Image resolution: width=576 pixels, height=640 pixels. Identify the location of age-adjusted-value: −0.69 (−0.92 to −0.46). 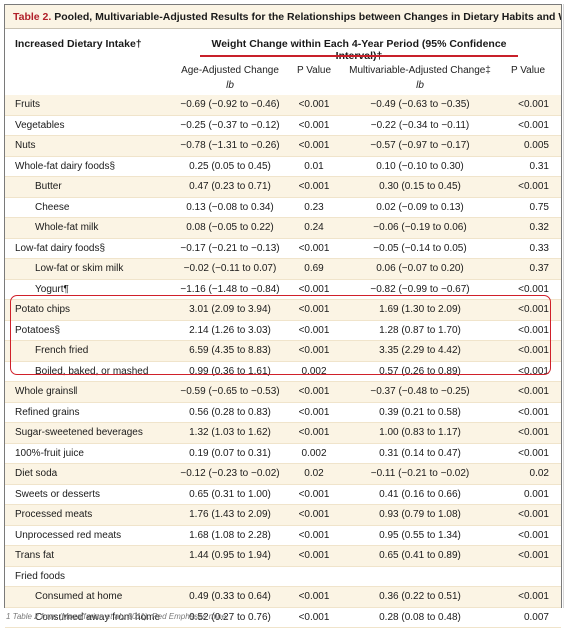
(230, 104).